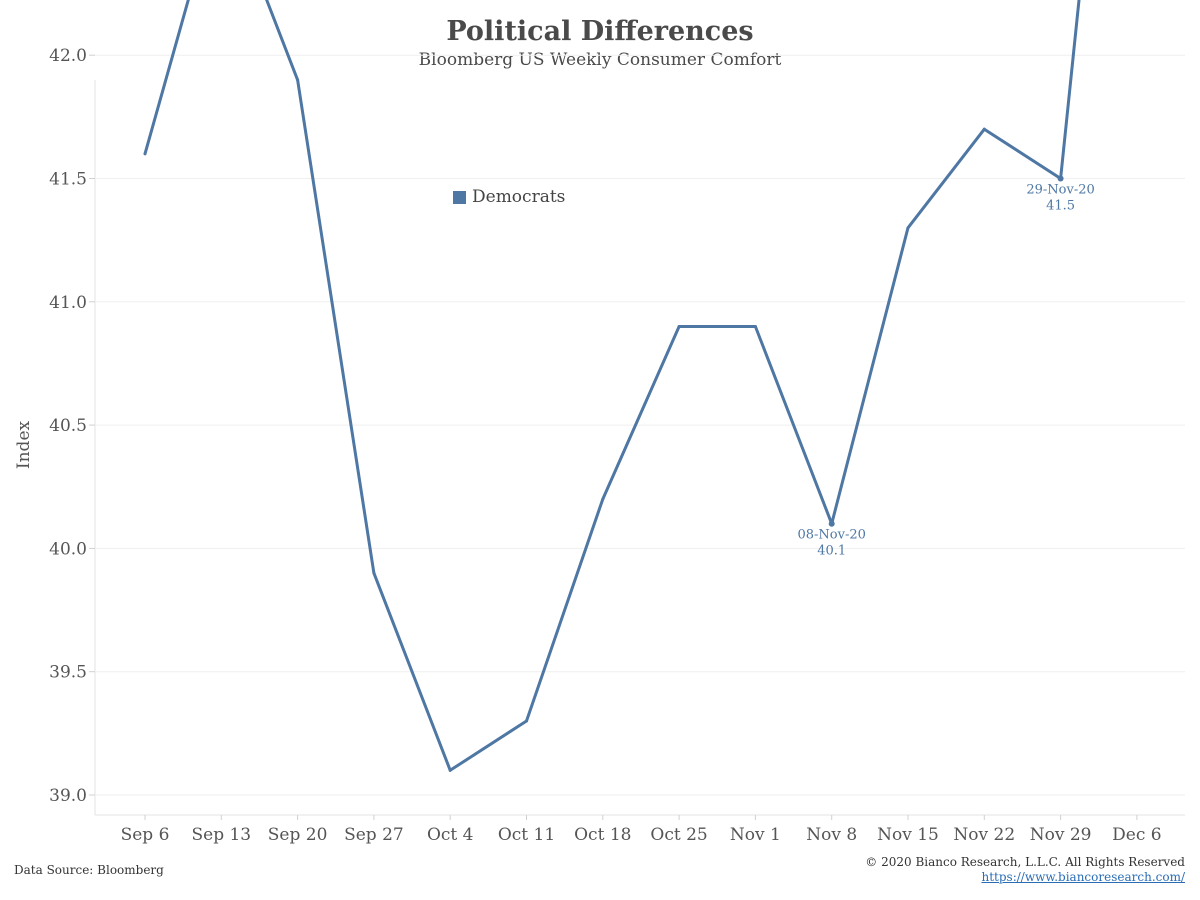 This screenshot has height=900, width=1200. What do you see at coordinates (831, 835) in the screenshot?
I see `x-tick-label: Nov 8` at bounding box center [831, 835].